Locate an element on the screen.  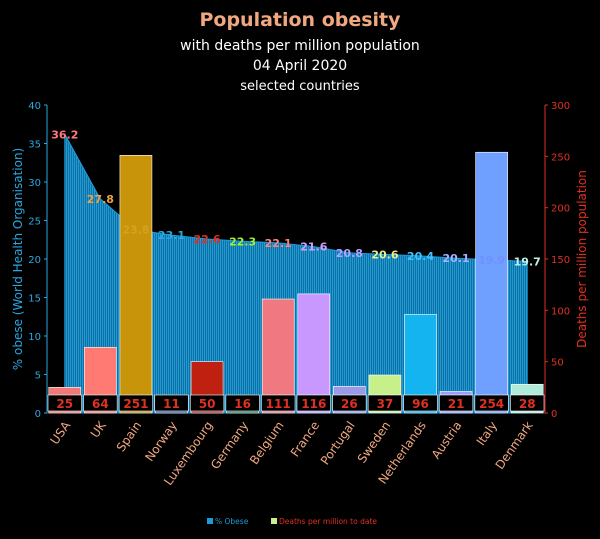
legend: % Obese Deaths per million to date is located at coordinates (292, 521).